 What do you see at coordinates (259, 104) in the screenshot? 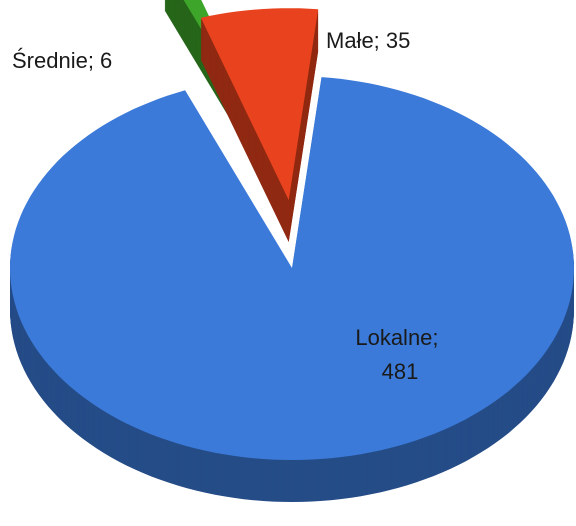
I see `slice` at bounding box center [259, 104].